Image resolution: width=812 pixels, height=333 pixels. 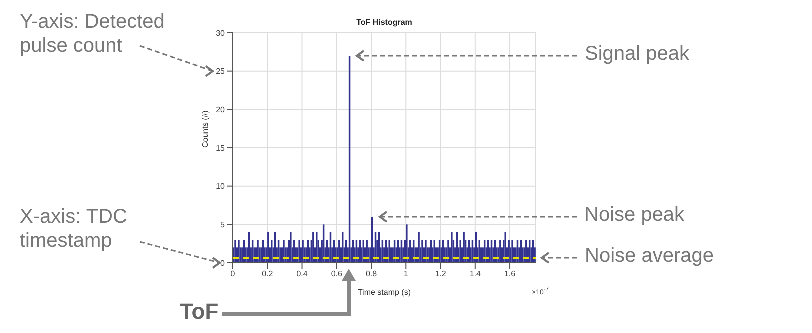 I want to click on x-tick-label: 1.4, so click(x=476, y=274).